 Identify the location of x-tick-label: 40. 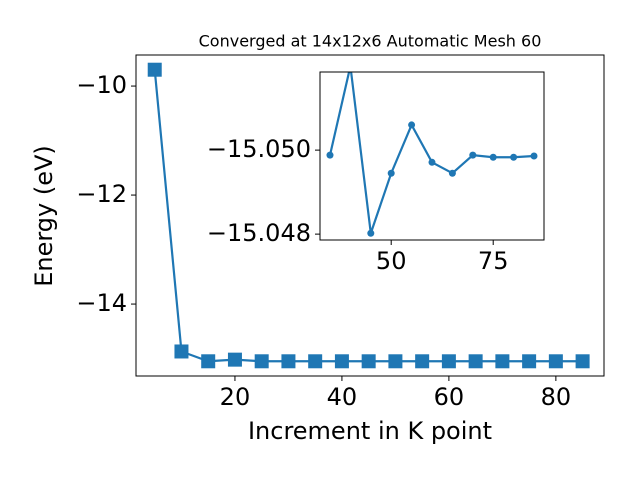
(342, 397).